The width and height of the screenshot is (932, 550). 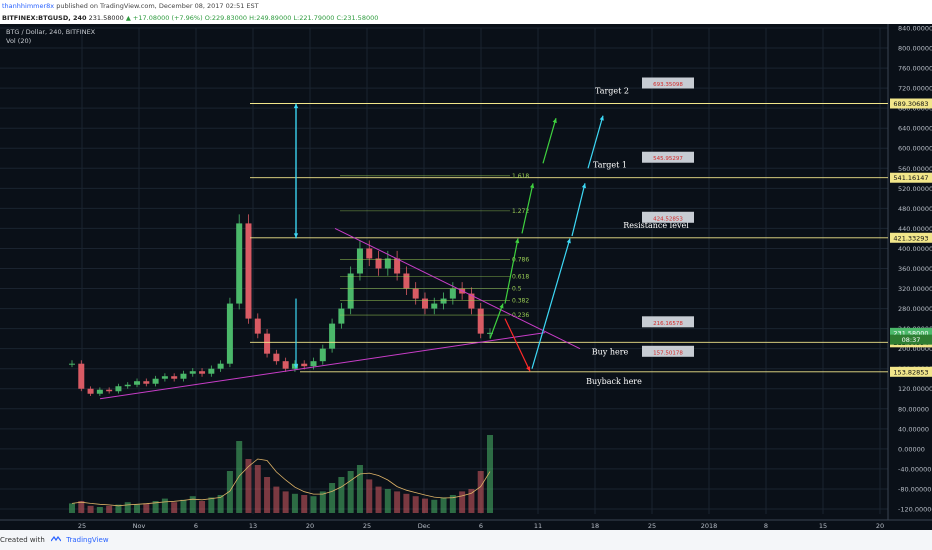 What do you see at coordinates (915, 289) in the screenshot?
I see `y-tick-label: 320.00000` at bounding box center [915, 289].